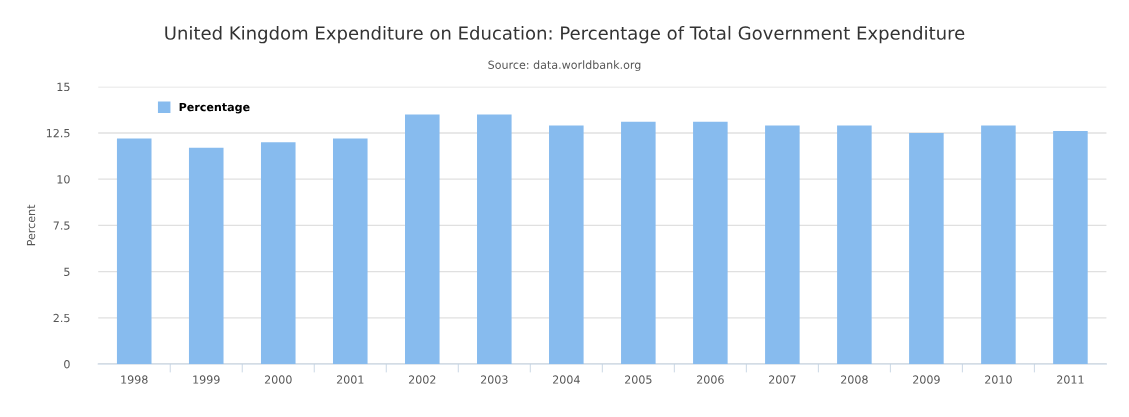 The image size is (1129, 417). I want to click on x-tick-label: 2008, so click(854, 379).